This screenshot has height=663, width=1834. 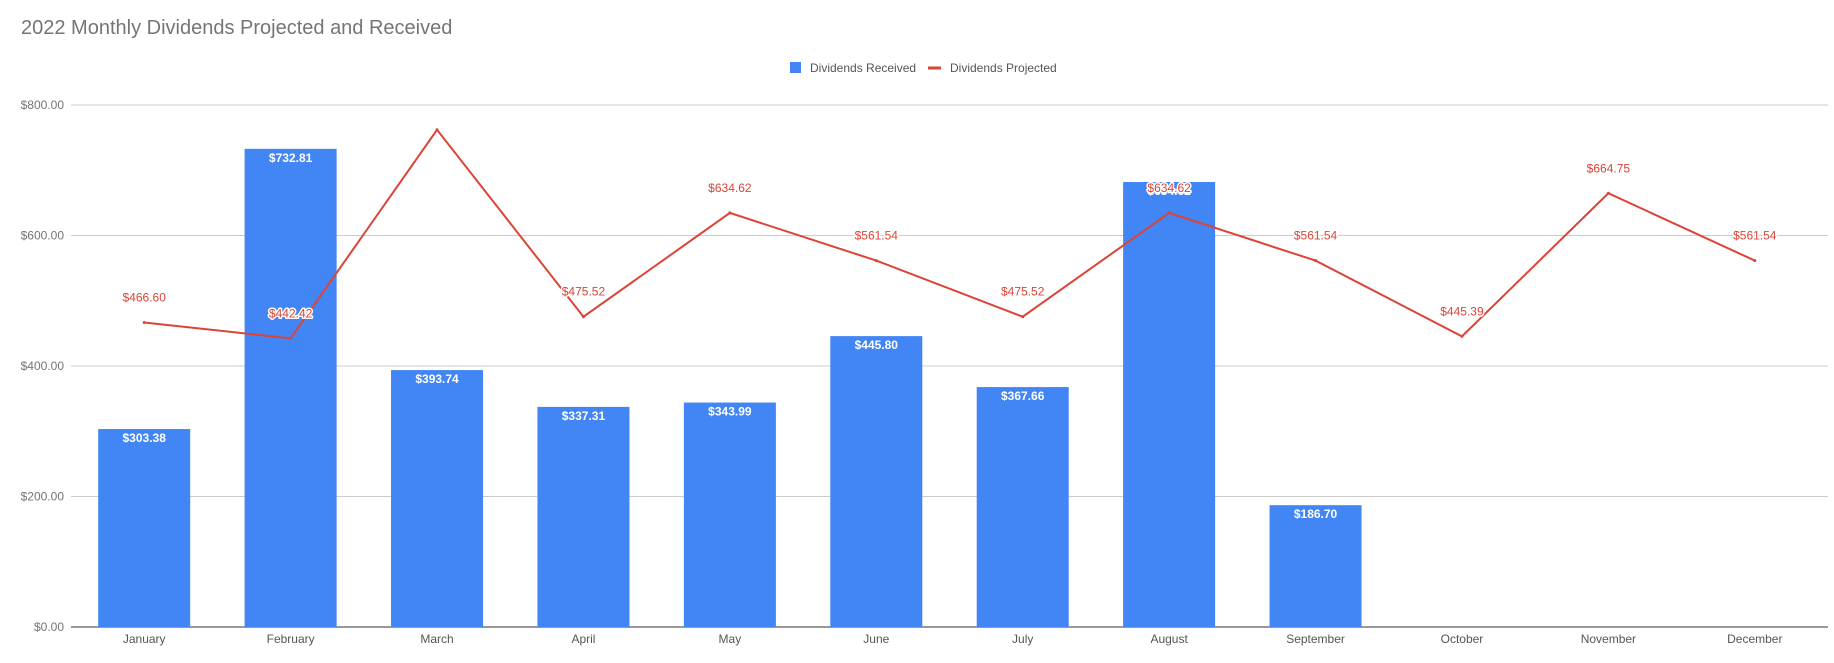 I want to click on bar-data-label: $445.80, so click(x=877, y=345).